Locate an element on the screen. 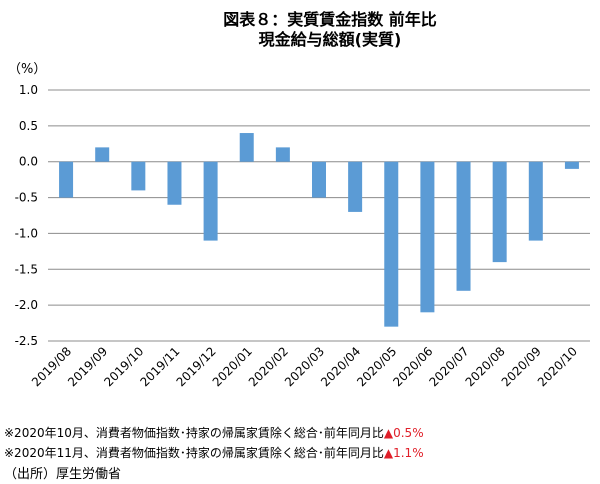 The width and height of the screenshot is (600, 484). x-tick-label: 2020/10 is located at coordinates (557, 366).